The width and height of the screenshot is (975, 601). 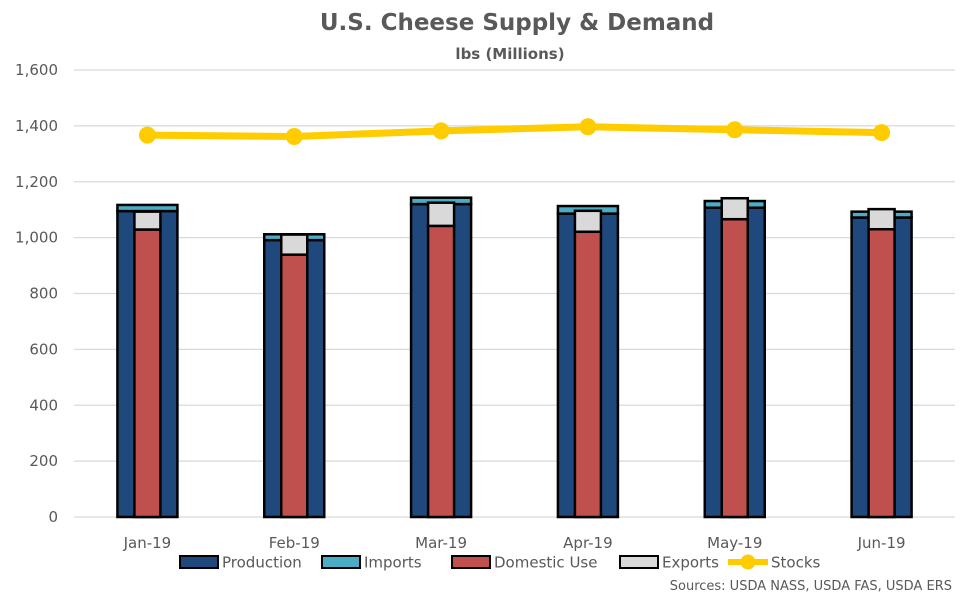 What do you see at coordinates (294, 543) in the screenshot?
I see `x-tick-label: Feb-19` at bounding box center [294, 543].